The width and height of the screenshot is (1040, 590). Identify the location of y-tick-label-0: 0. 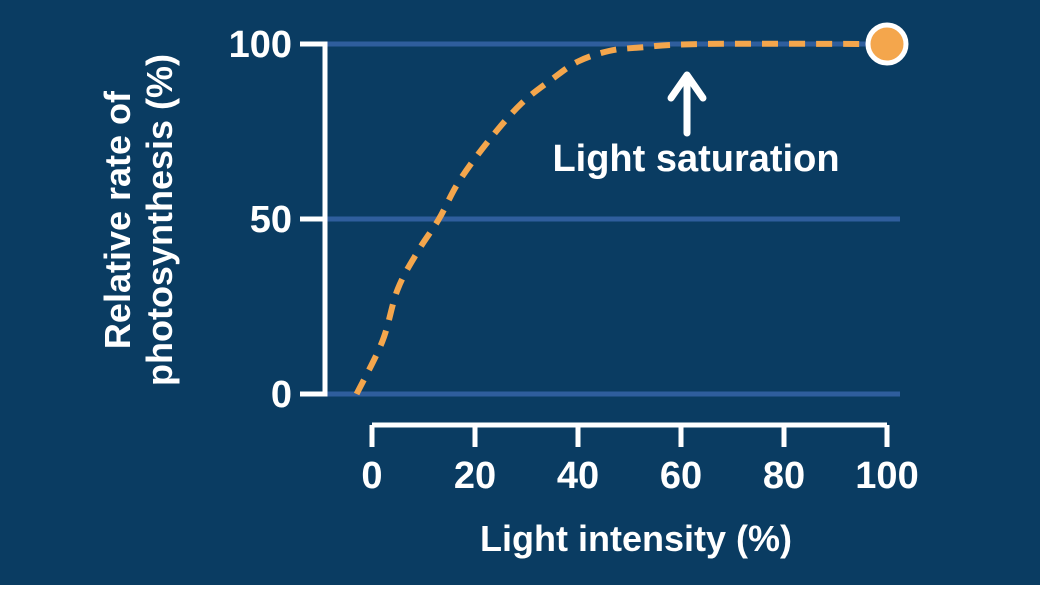
(281, 395).